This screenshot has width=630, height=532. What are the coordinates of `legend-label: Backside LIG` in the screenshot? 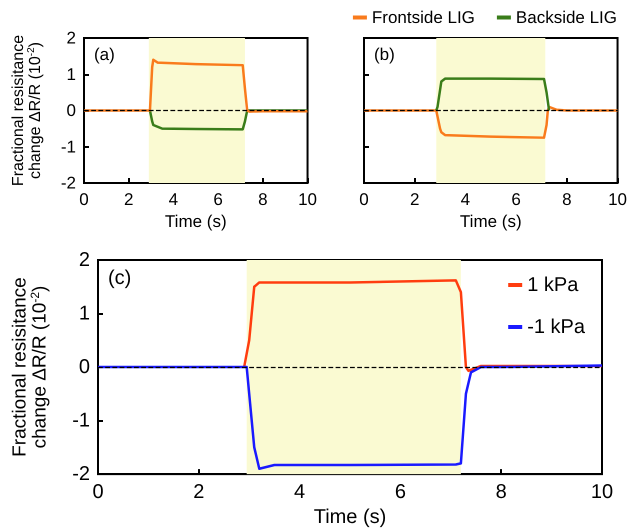 It's located at (567, 17).